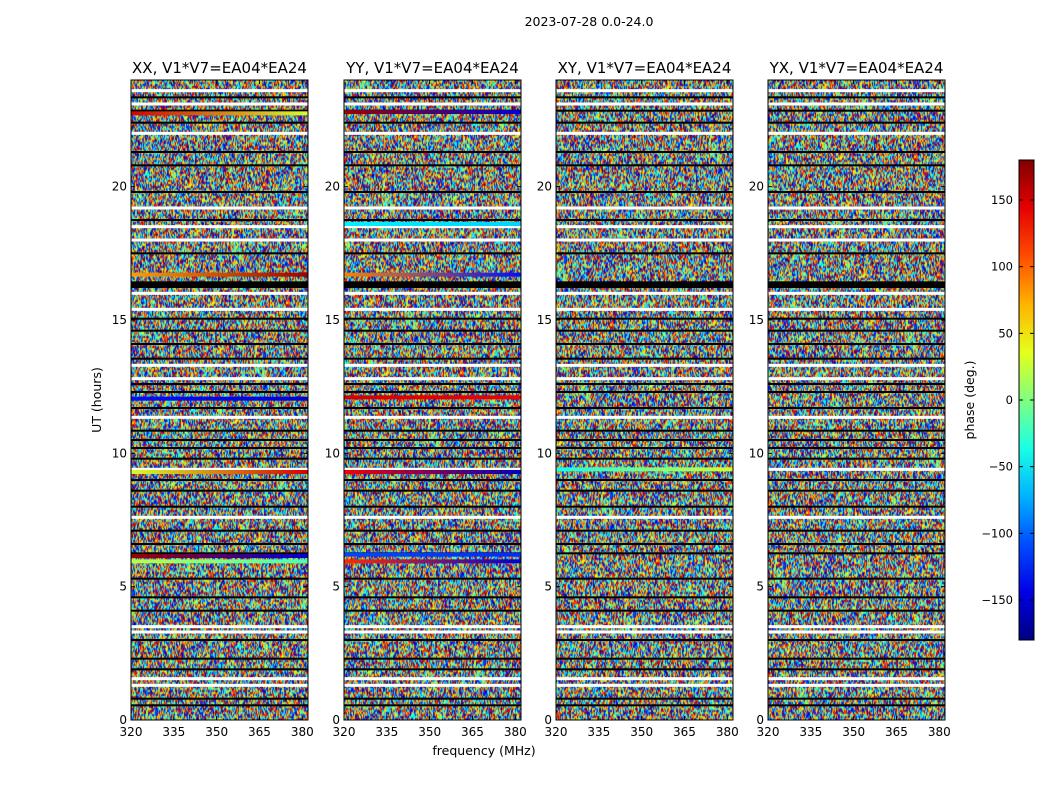 The image size is (1050, 800). Describe the element at coordinates (645, 68) in the screenshot. I see `panel-title: XY, V1*V7=EA04*EA24` at that location.